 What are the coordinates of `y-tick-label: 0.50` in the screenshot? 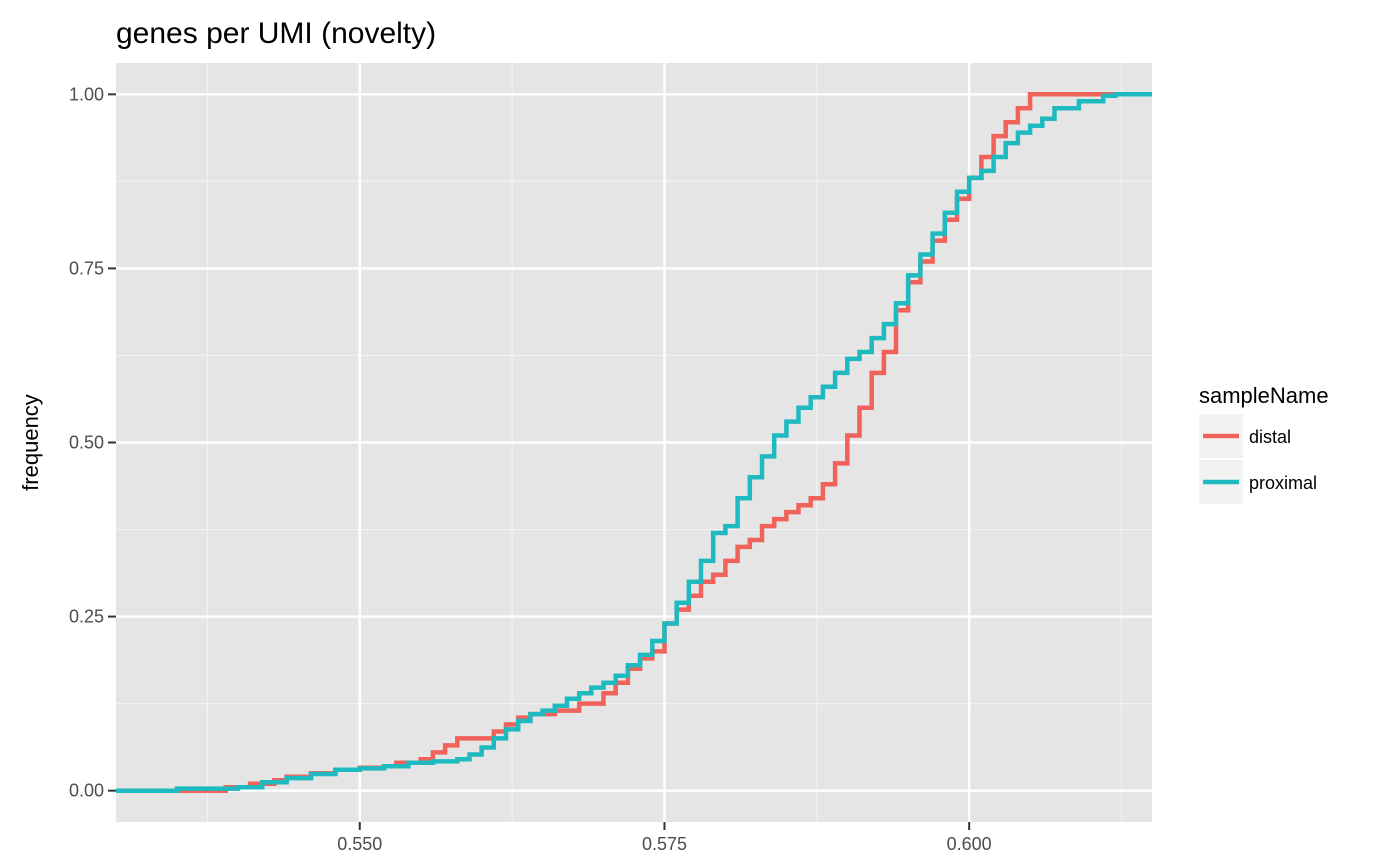 It's located at (86, 443).